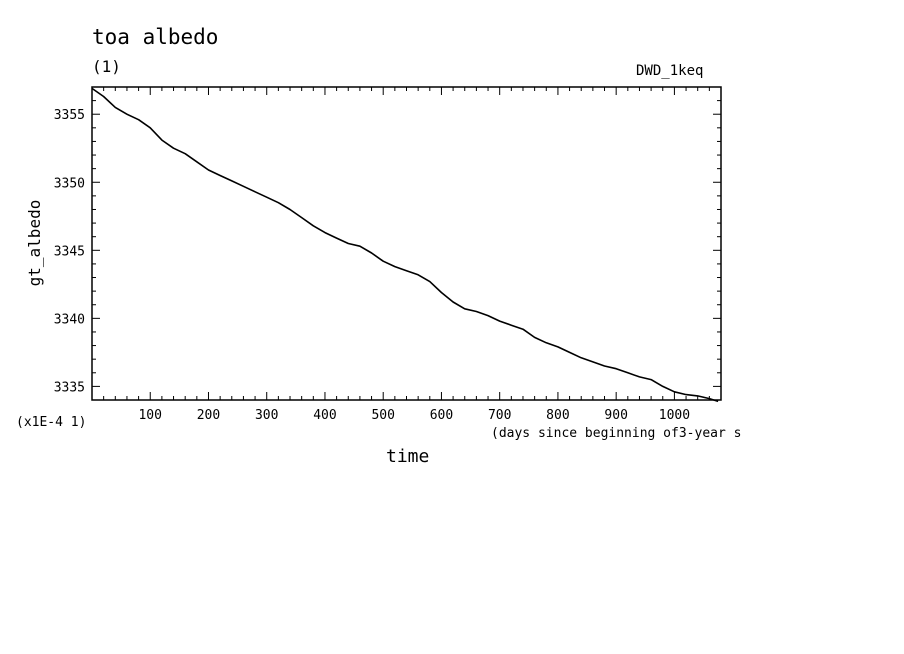 The height and width of the screenshot is (654, 904). What do you see at coordinates (155, 37) in the screenshot?
I see `chart-title: toa albedo` at bounding box center [155, 37].